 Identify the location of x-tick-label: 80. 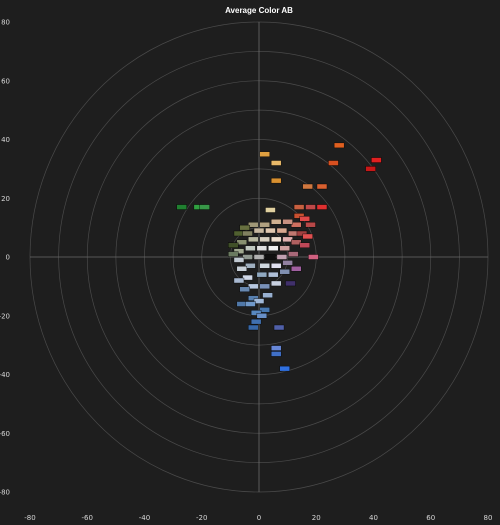
(488, 518).